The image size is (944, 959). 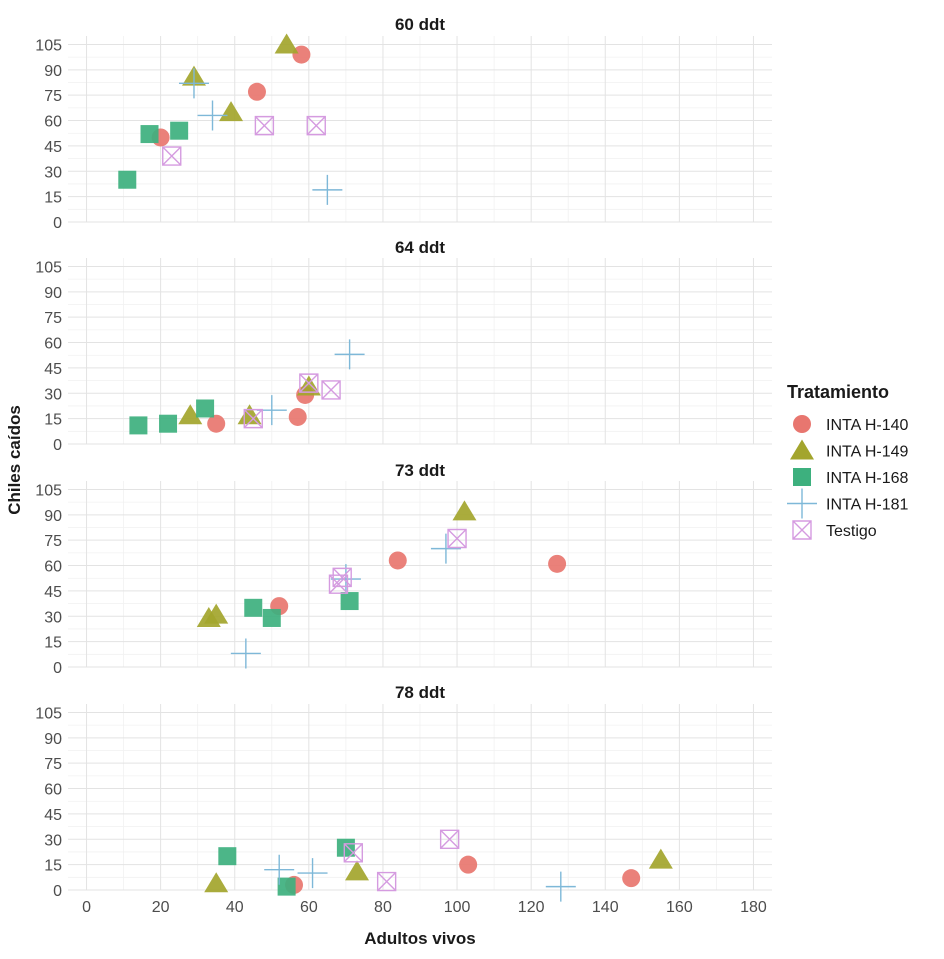 I want to click on panel-title: 64 ddt, so click(x=420, y=247).